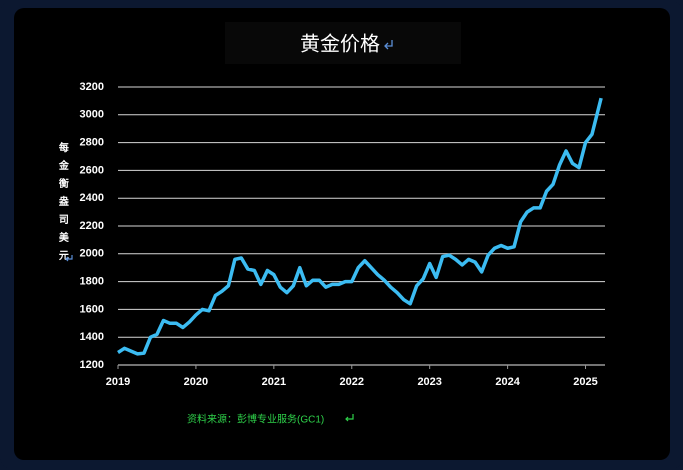 This screenshot has height=470, width=683. Describe the element at coordinates (92, 87) in the screenshot. I see `y-tick-label: 3200` at that location.